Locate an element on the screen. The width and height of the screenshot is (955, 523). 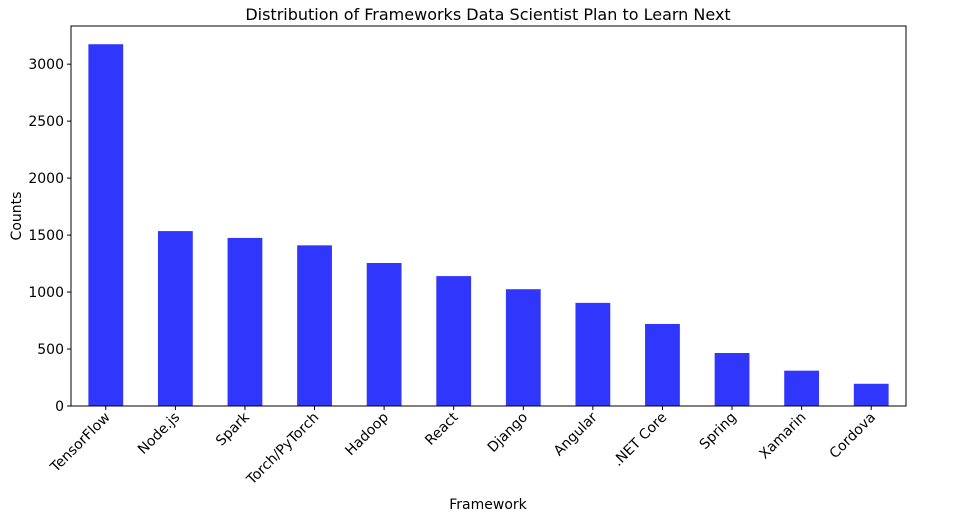
x-tick-label-6: Django is located at coordinates (508, 433).